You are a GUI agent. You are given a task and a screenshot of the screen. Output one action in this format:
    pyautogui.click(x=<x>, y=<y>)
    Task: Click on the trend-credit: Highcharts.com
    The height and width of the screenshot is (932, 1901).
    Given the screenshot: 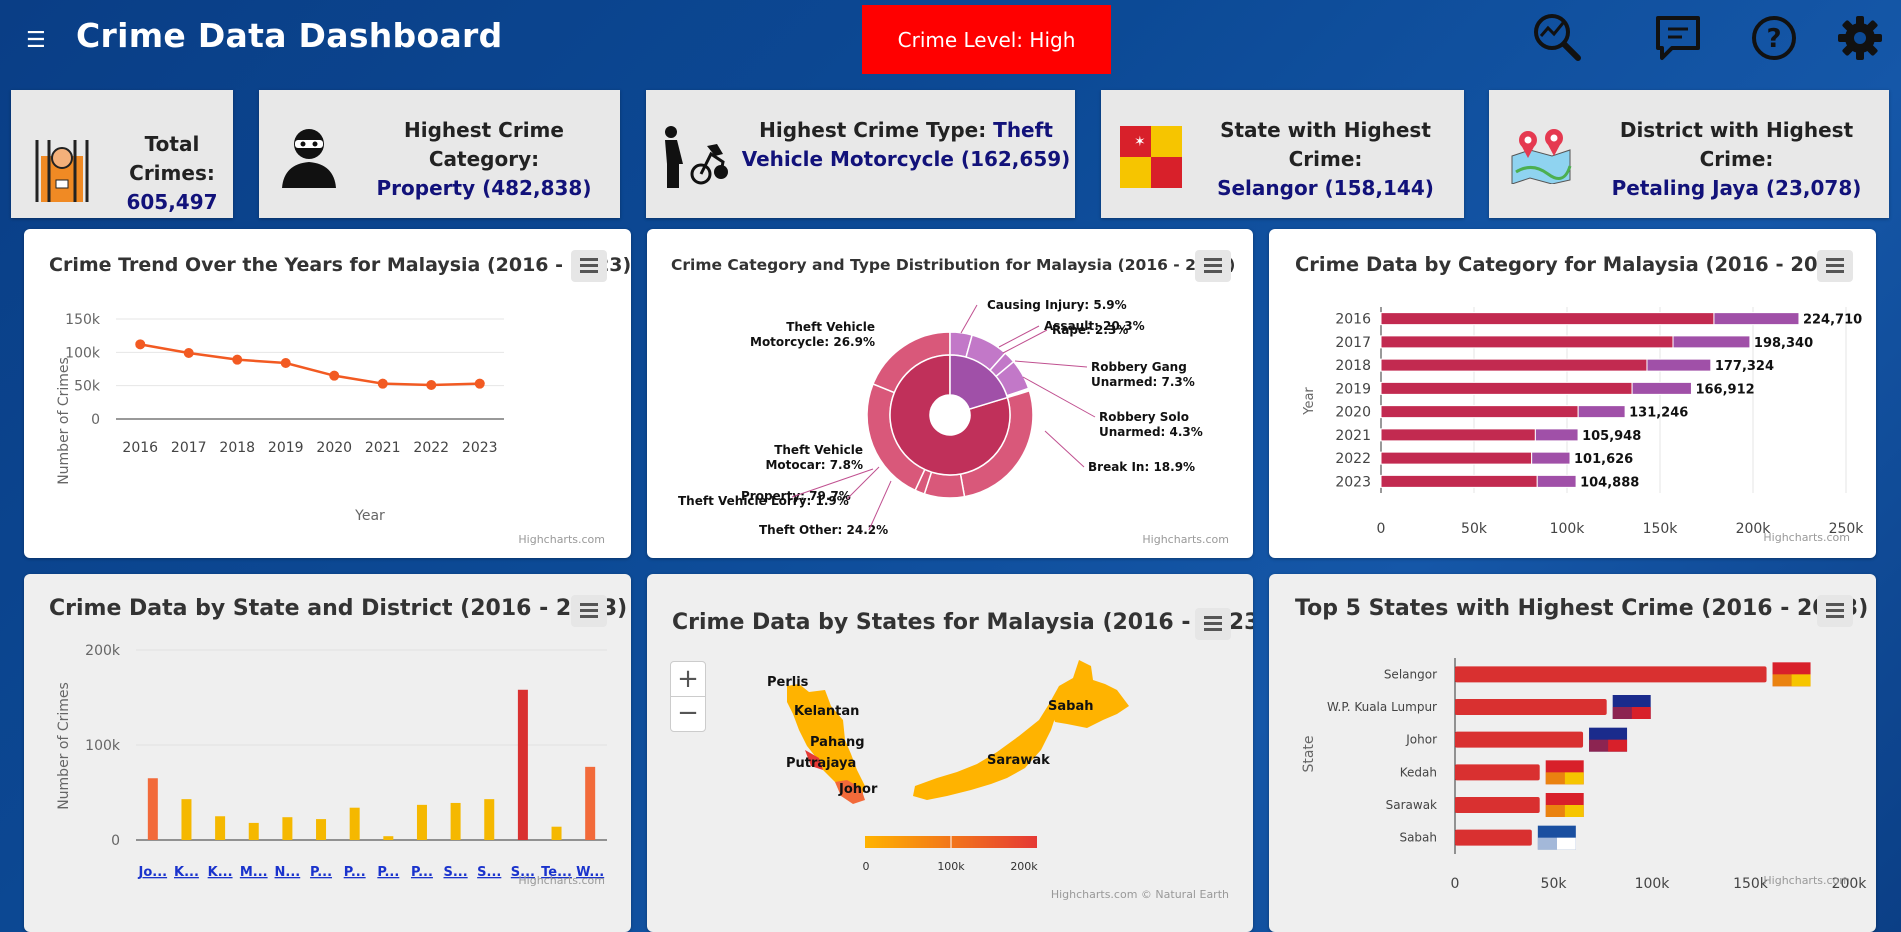 What is the action you would take?
    pyautogui.click(x=561, y=539)
    